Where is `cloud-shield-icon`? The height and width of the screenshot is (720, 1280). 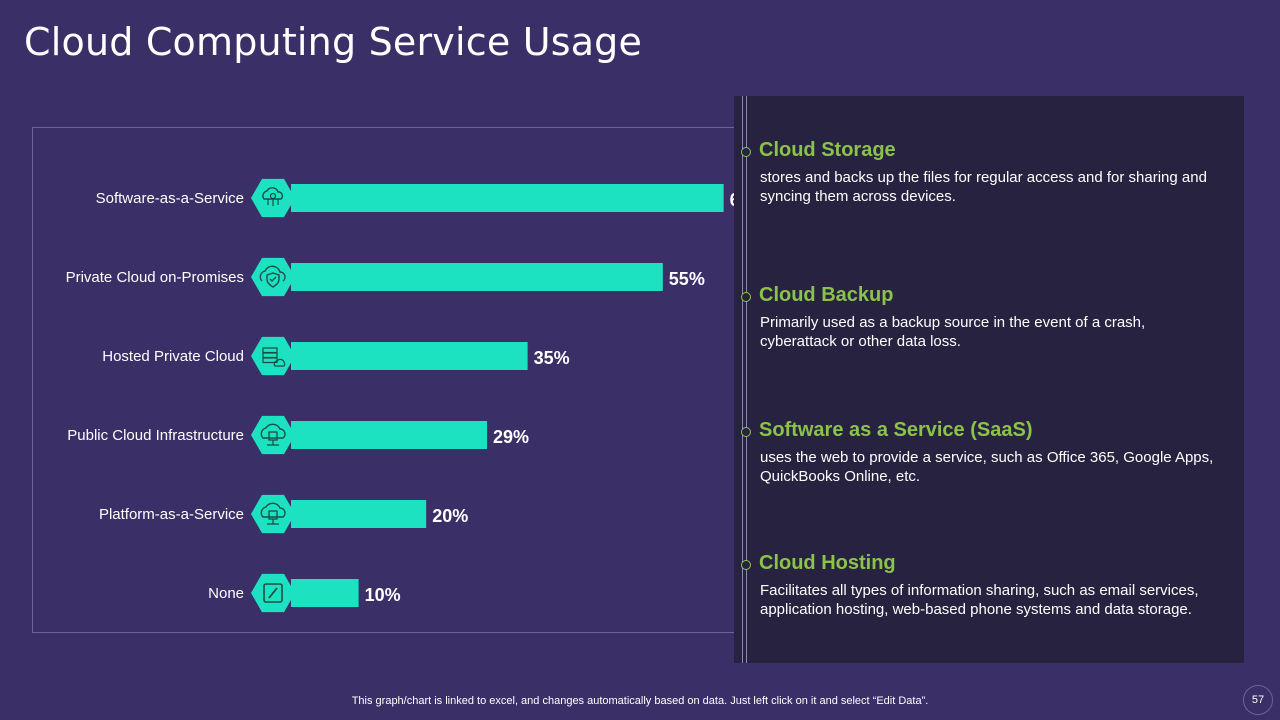
cloud-shield-icon is located at coordinates (272, 276).